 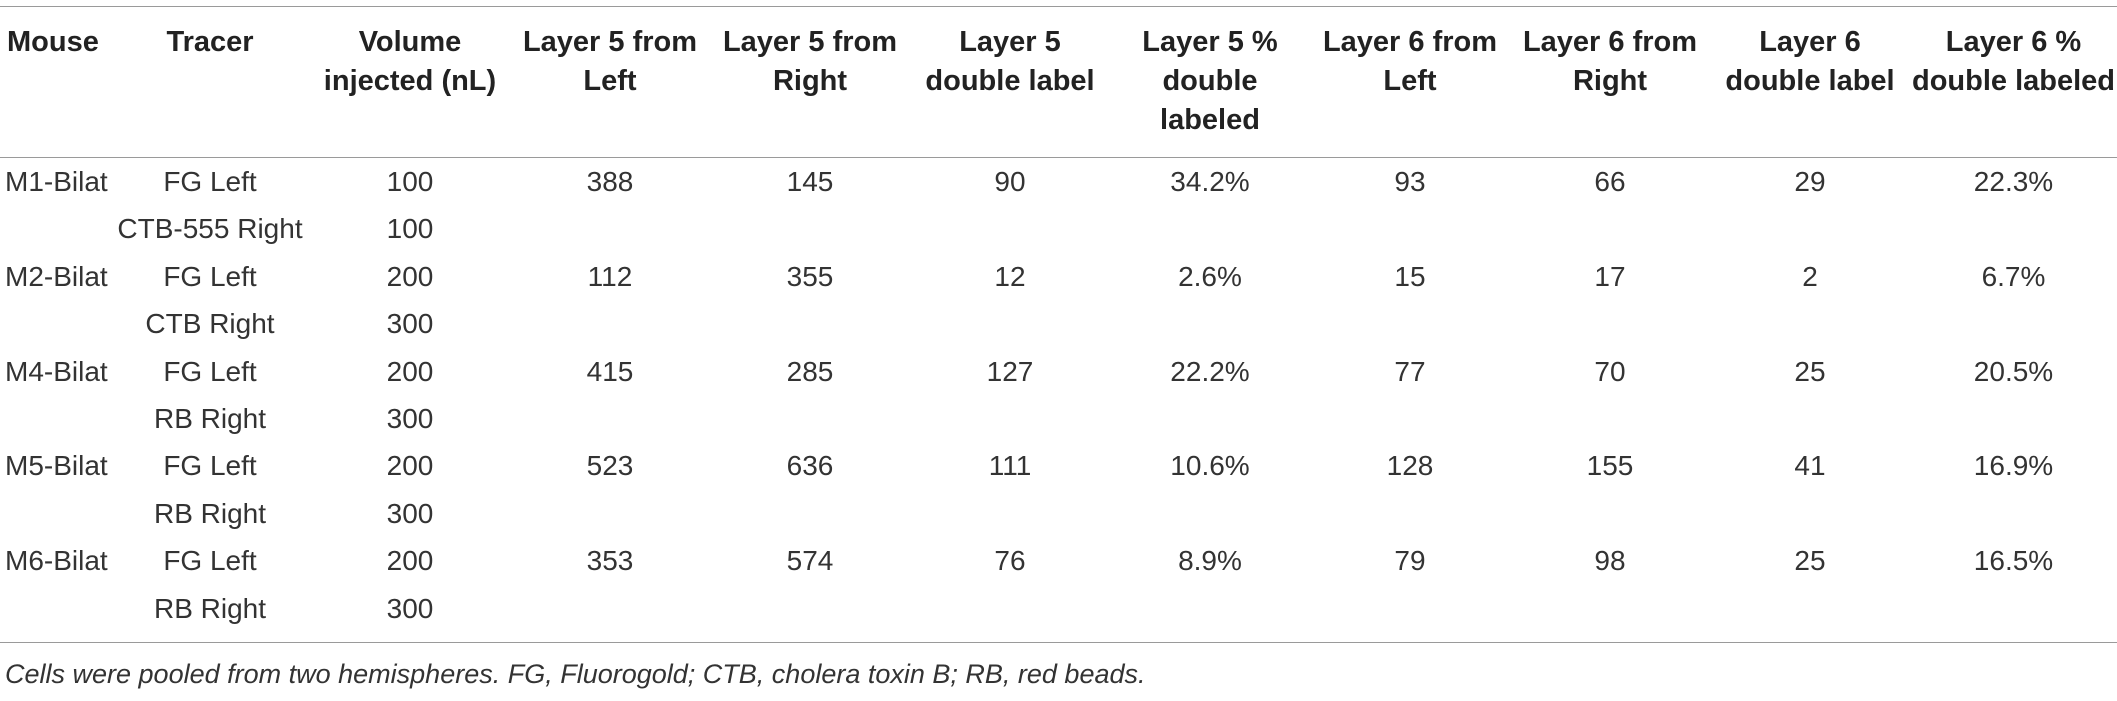 What do you see at coordinates (810, 371) in the screenshot?
I see `cell-l5-right: 285` at bounding box center [810, 371].